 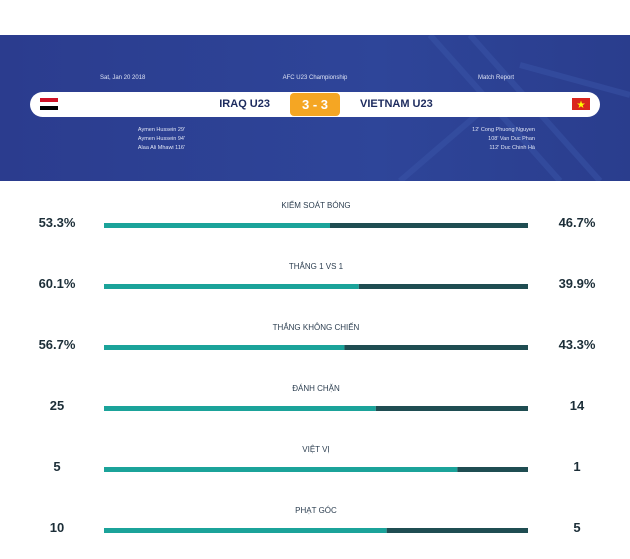 What do you see at coordinates (57, 527) in the screenshot?
I see `home-value: 10` at bounding box center [57, 527].